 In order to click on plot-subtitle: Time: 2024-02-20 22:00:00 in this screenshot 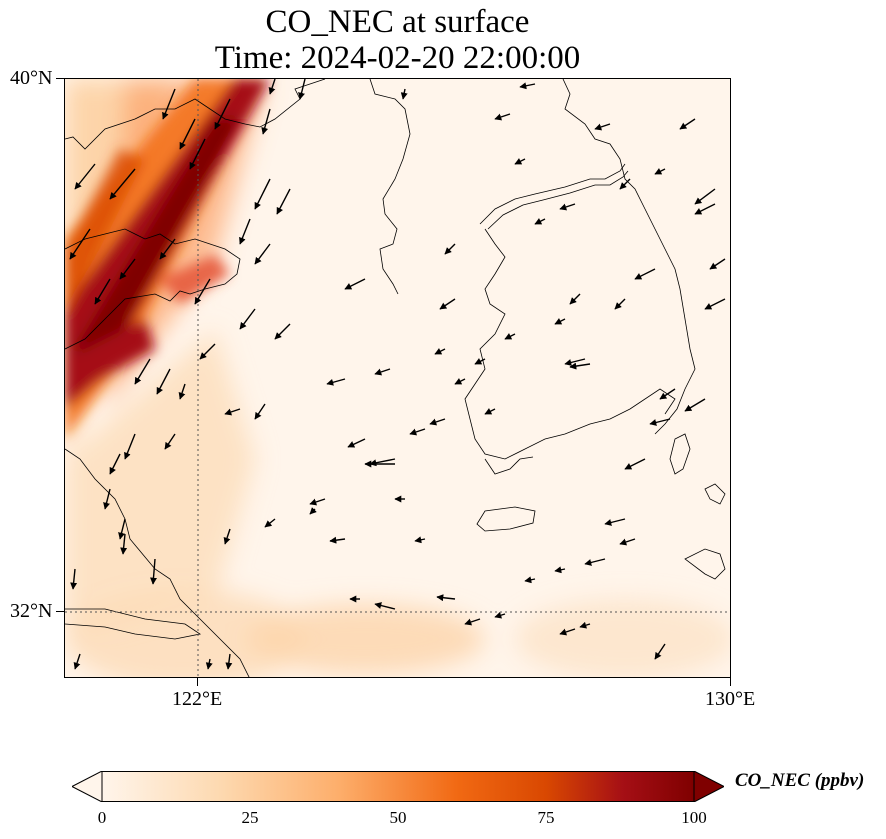, I will do `click(397, 58)`.